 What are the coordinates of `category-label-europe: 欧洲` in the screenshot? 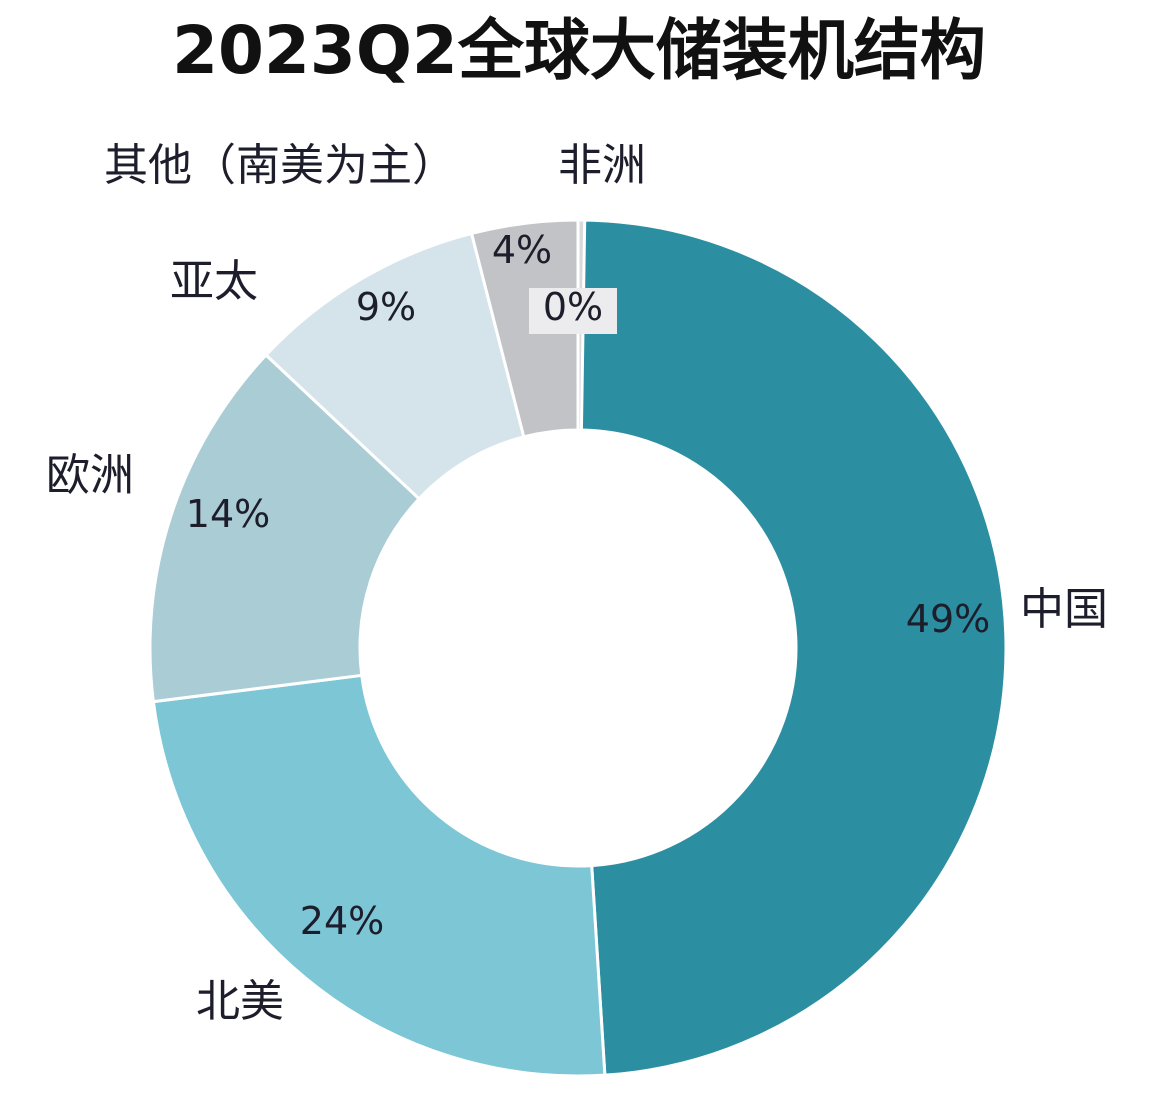 It's located at (90, 475).